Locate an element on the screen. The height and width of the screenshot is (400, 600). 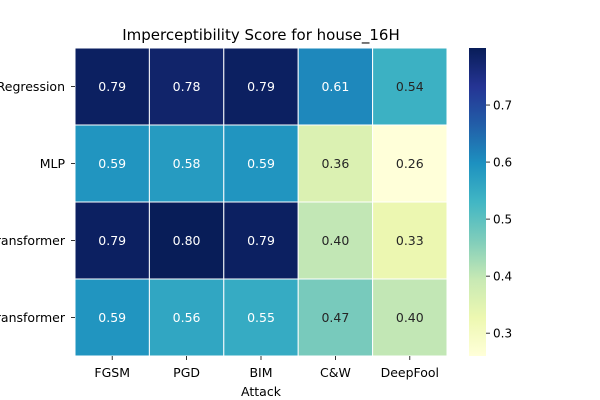
x-tick-label: PGD is located at coordinates (186, 372).